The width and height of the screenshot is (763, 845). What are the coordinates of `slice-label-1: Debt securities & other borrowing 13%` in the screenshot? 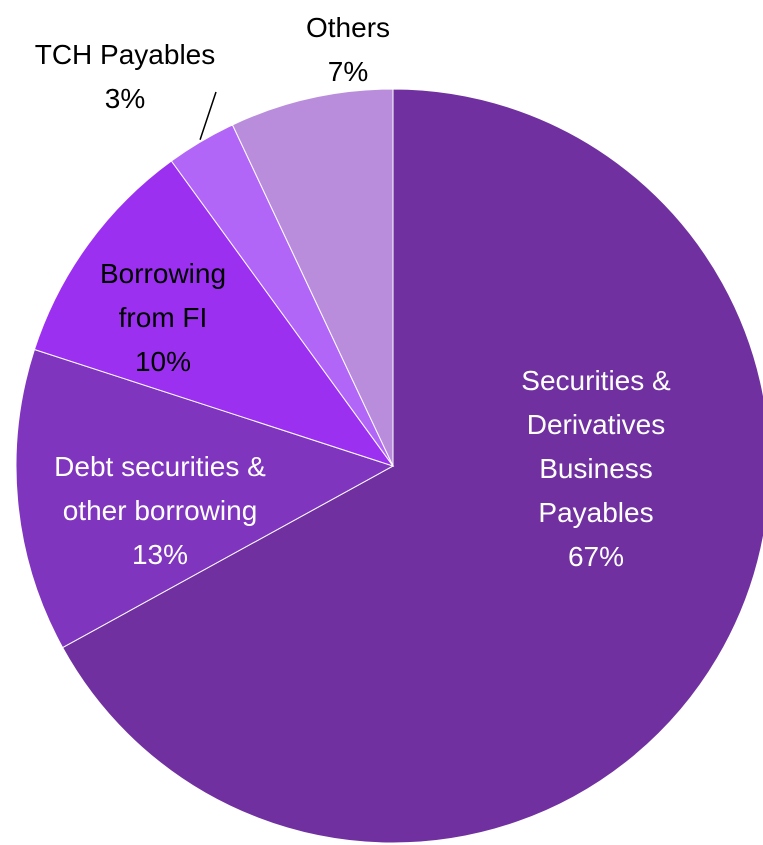 It's located at (160, 510).